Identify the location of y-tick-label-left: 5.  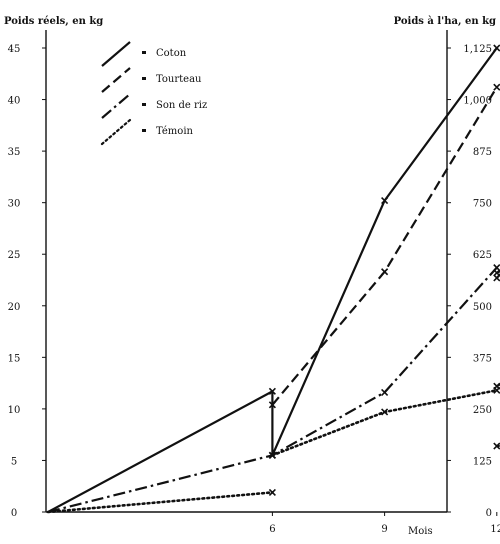
(14, 461).